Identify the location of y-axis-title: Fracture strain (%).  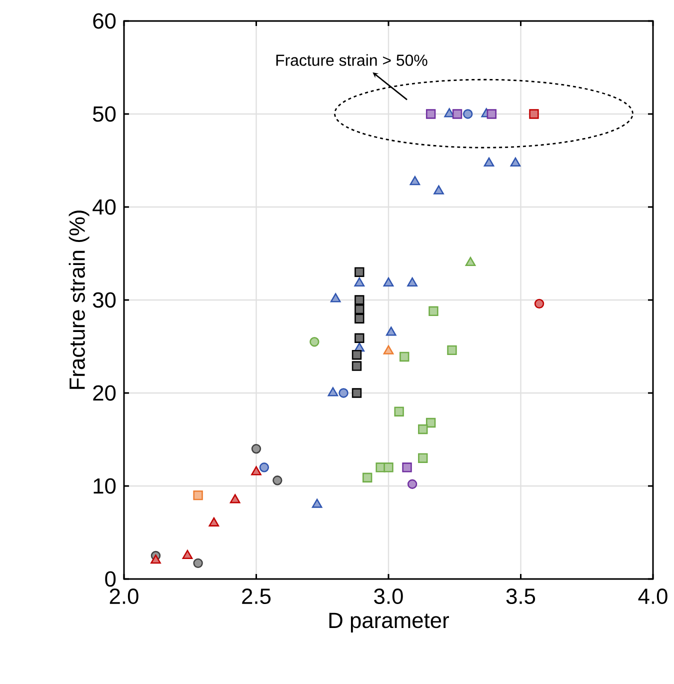
(79, 299).